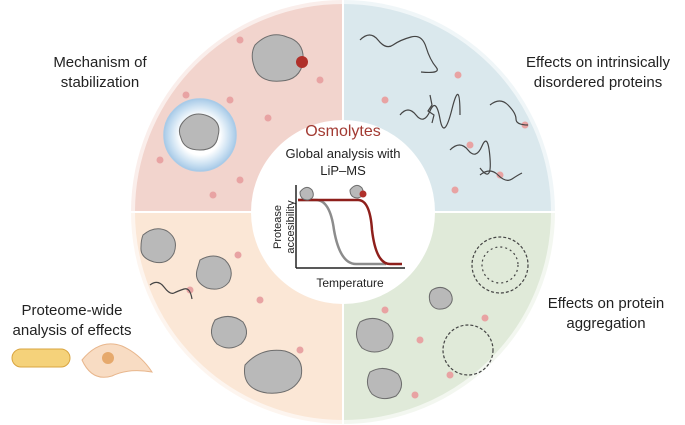 Image resolution: width=685 pixels, height=425 pixels. What do you see at coordinates (291, 227) in the screenshot?
I see `y-axis-label: accesibility` at bounding box center [291, 227].